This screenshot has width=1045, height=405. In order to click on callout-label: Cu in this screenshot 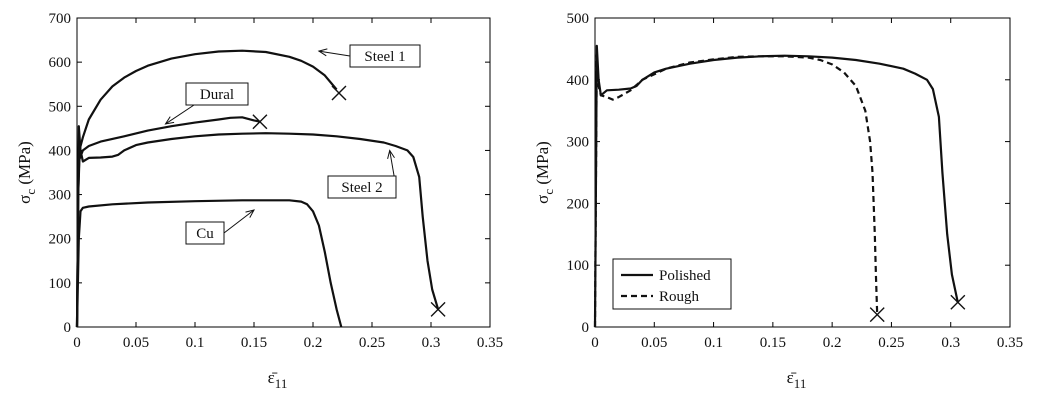, I will do `click(205, 234)`.